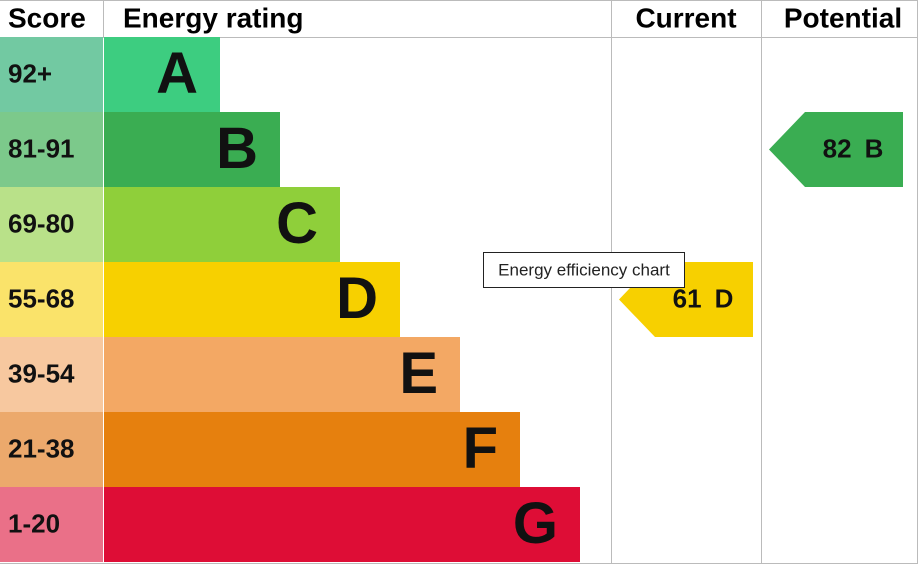  I want to click on potential-arrow, so click(836, 149).